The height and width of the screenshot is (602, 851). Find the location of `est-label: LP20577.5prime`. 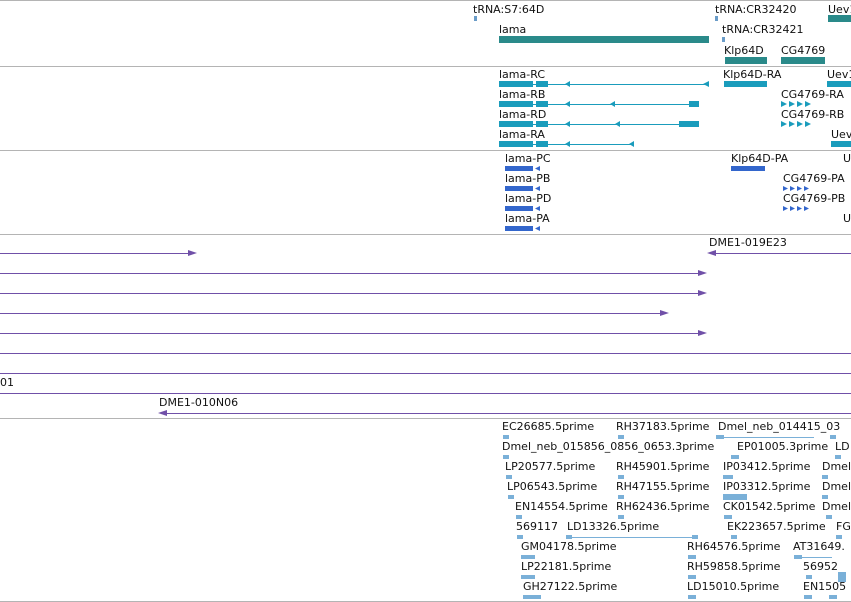

est-label: LP20577.5prime is located at coordinates (550, 466).